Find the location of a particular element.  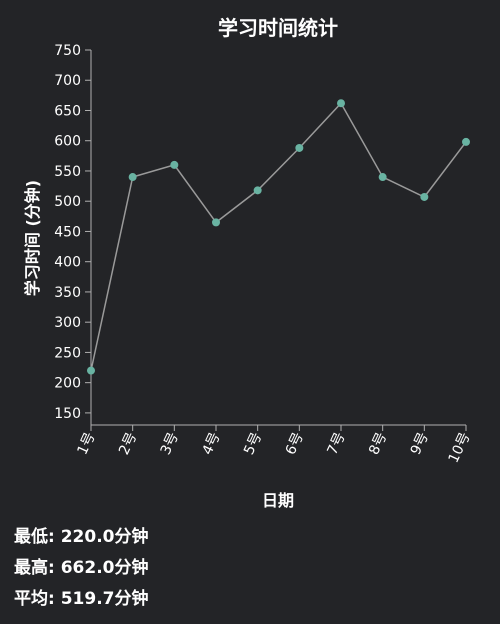

x-tick-label: 4号 is located at coordinates (211, 444).